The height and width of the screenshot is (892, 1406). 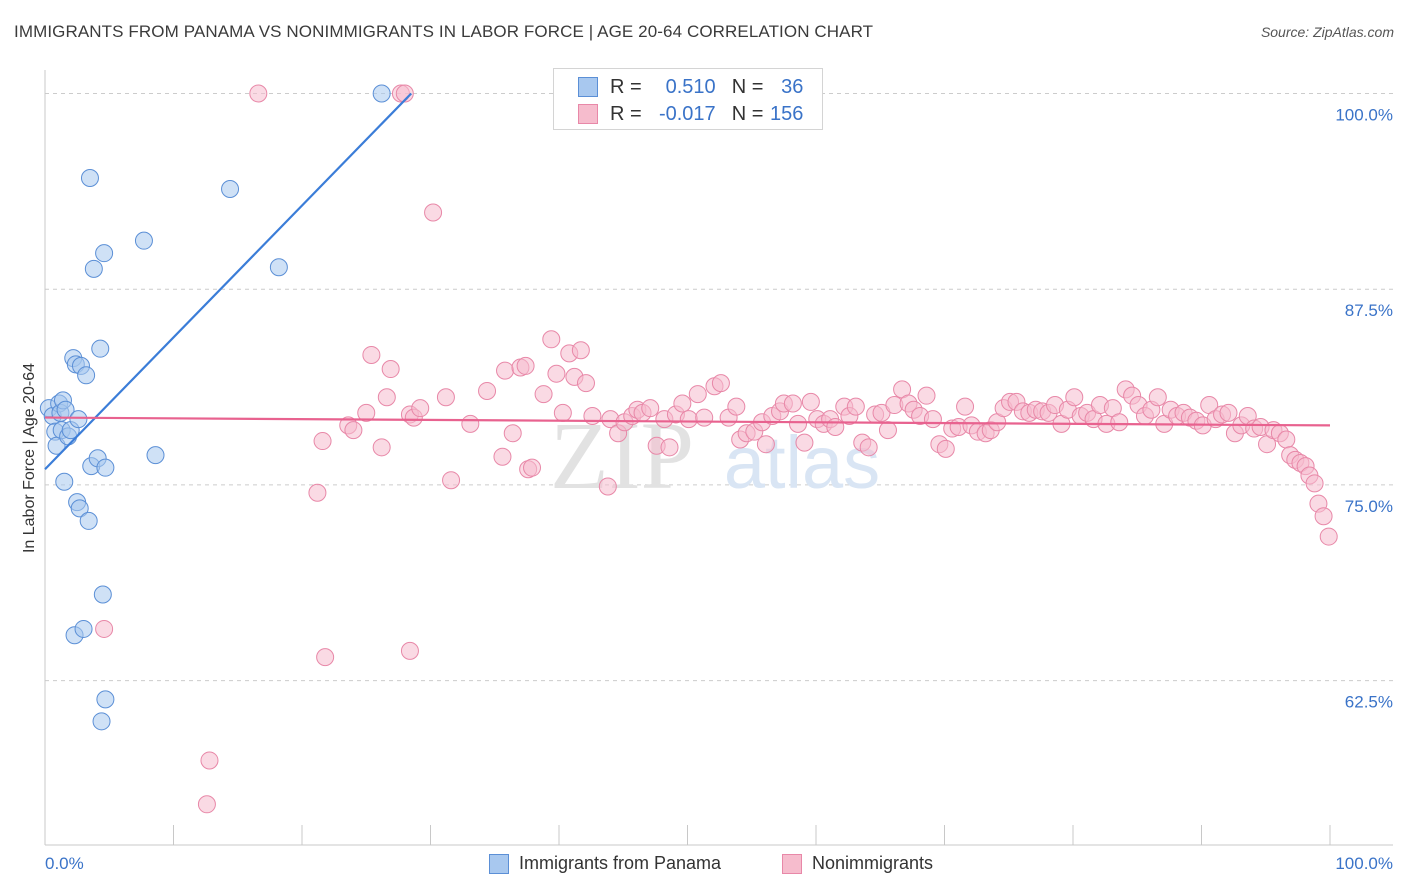 What do you see at coordinates (1369, 506) in the screenshot?
I see `y-tick-label: 75.0%` at bounding box center [1369, 506].